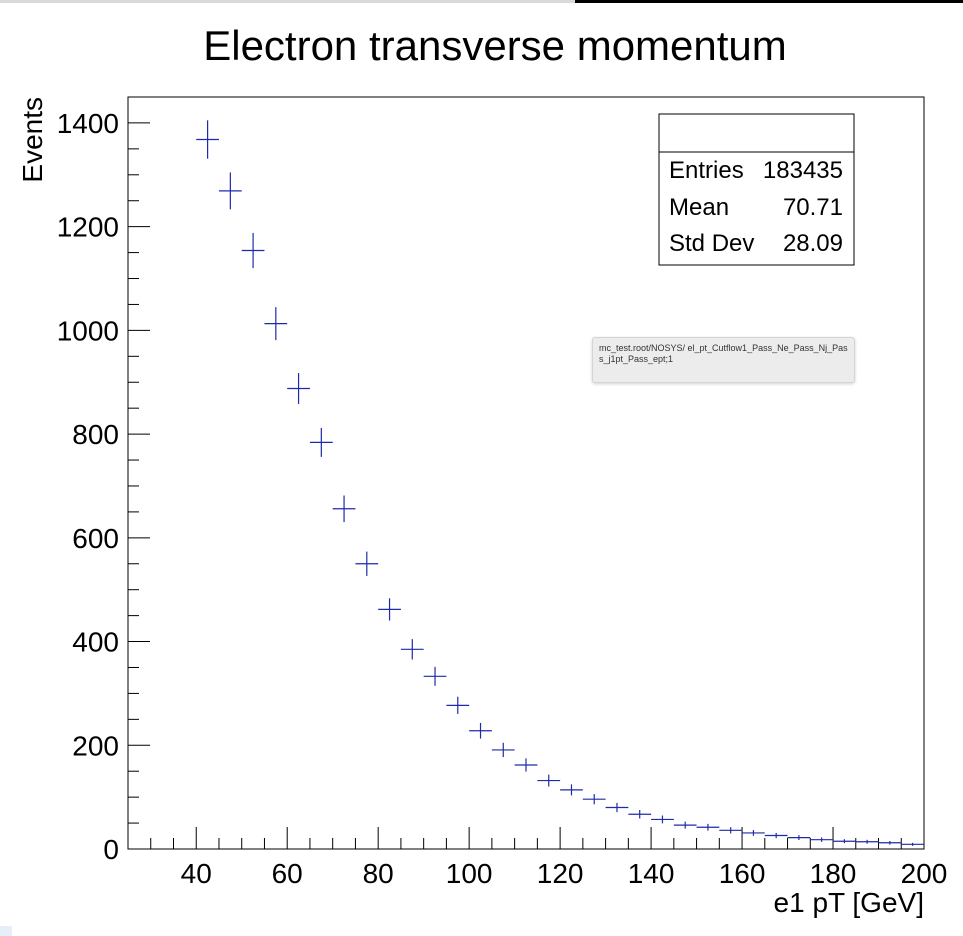  Describe the element at coordinates (742, 873) in the screenshot. I see `x-tick-label: 160` at that location.